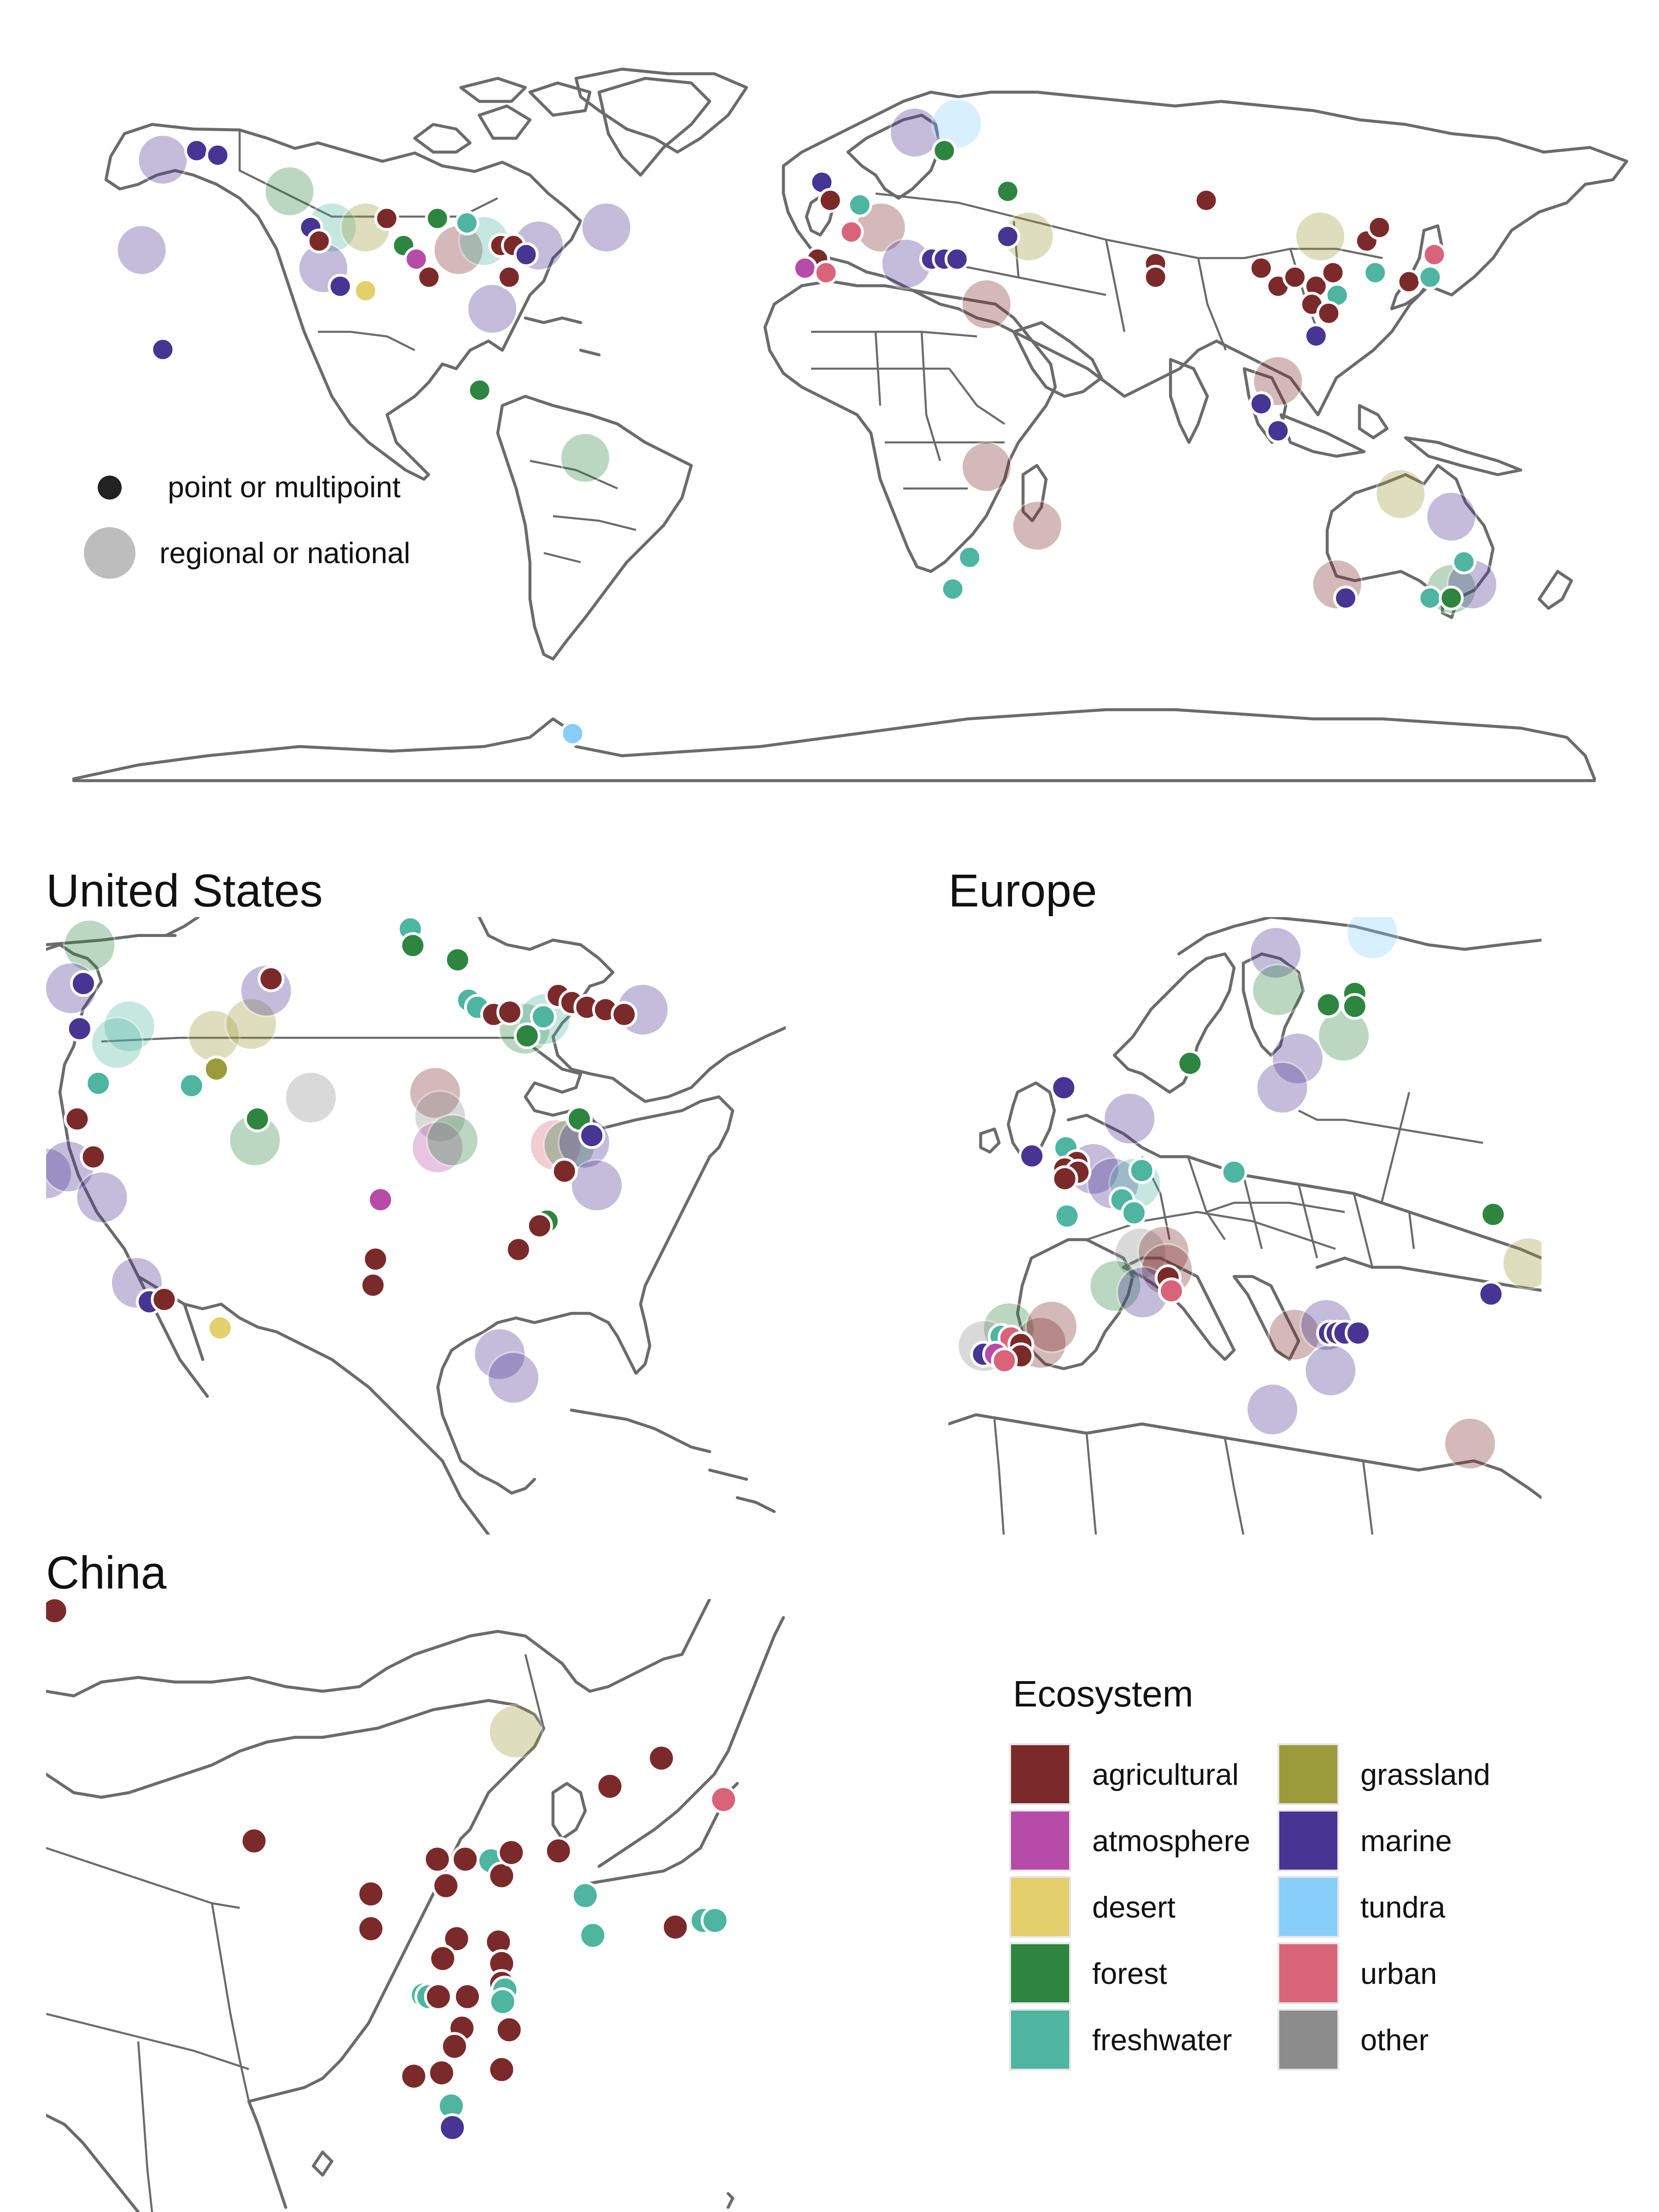 This screenshot has height=2212, width=1659. Describe the element at coordinates (1430, 598) in the screenshot. I see `world-site-freshwater-point` at that location.